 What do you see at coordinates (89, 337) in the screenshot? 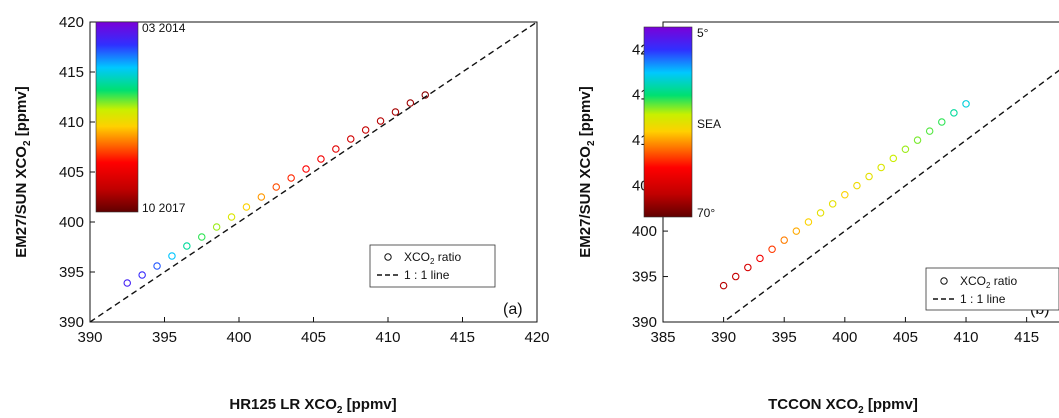
I see `panel-a-x-tick-label: 390` at bounding box center [89, 337].